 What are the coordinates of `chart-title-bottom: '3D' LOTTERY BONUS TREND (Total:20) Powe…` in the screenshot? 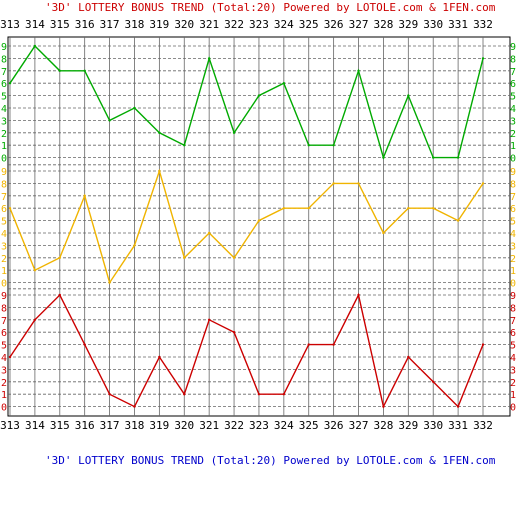 It's located at (270, 460).